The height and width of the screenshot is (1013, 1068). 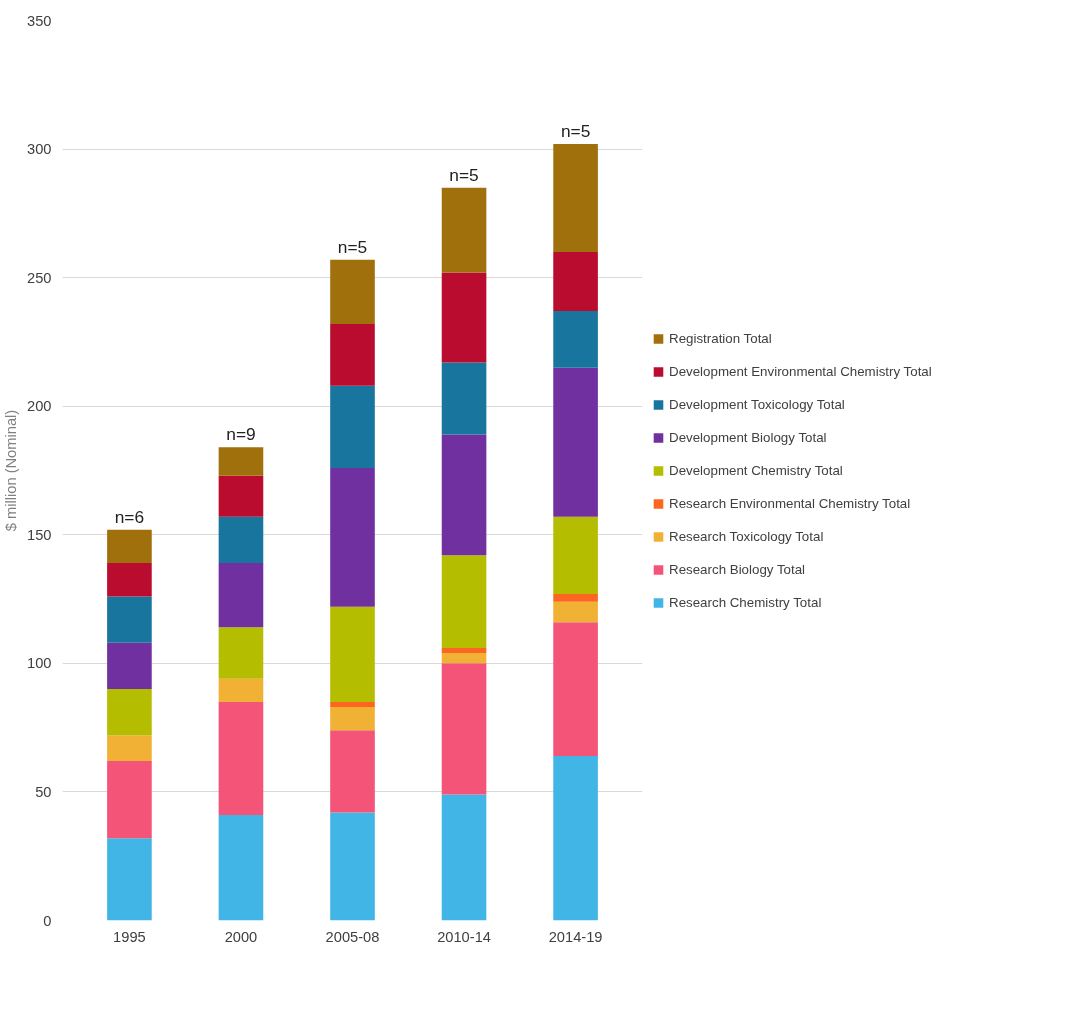 What do you see at coordinates (39, 20) in the screenshot?
I see `y-tick-label: 350` at bounding box center [39, 20].